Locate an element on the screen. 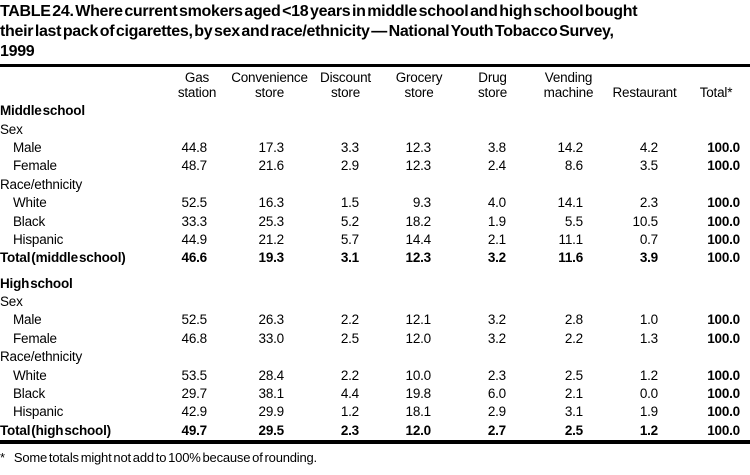  row-label: Race/ethnicity is located at coordinates (41, 357).